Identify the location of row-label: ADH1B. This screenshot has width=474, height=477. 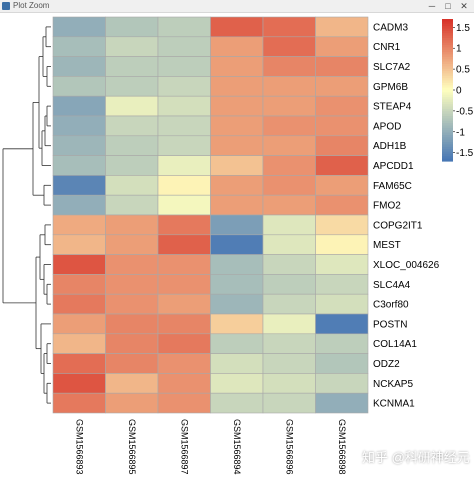
(390, 146).